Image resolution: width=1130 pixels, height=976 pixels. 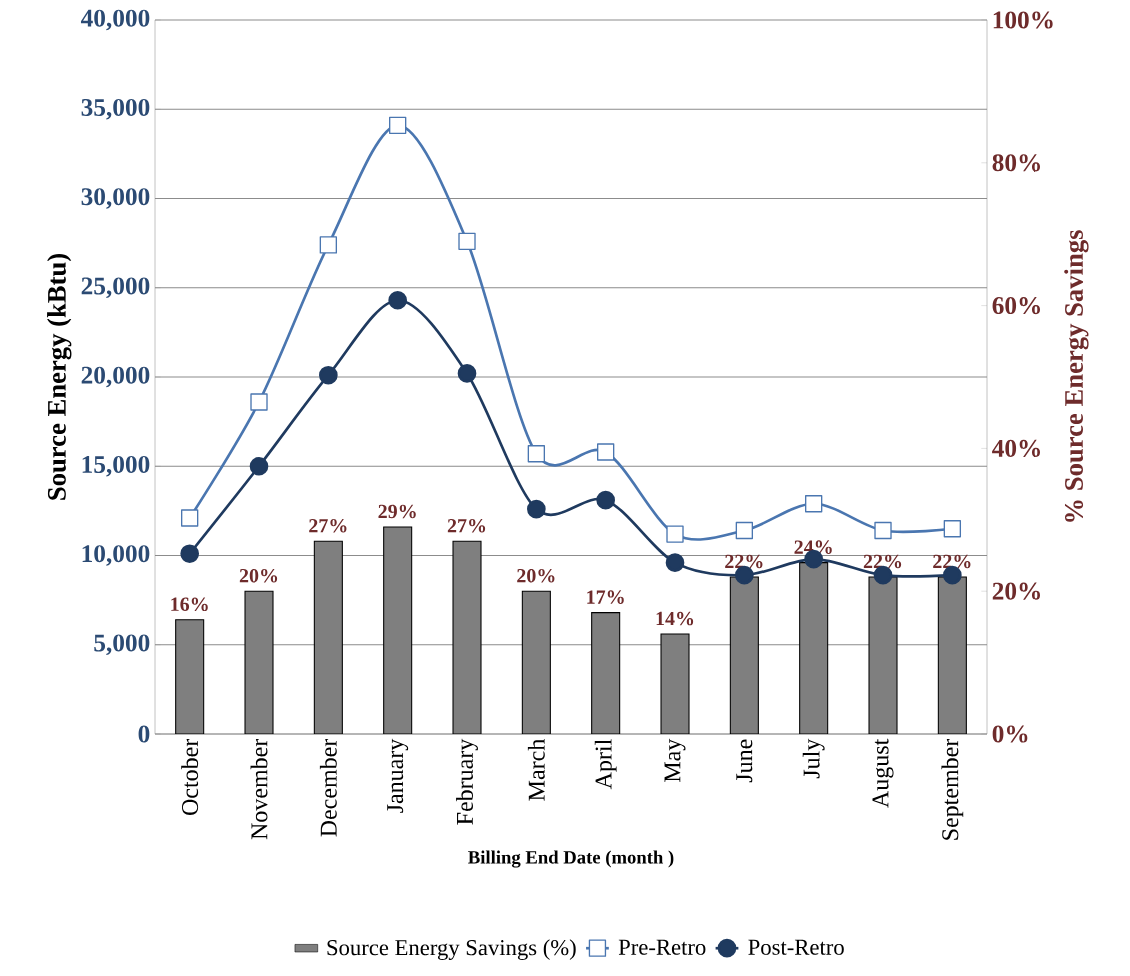 What do you see at coordinates (813, 758) in the screenshot?
I see `x-tick-label: July` at bounding box center [813, 758].